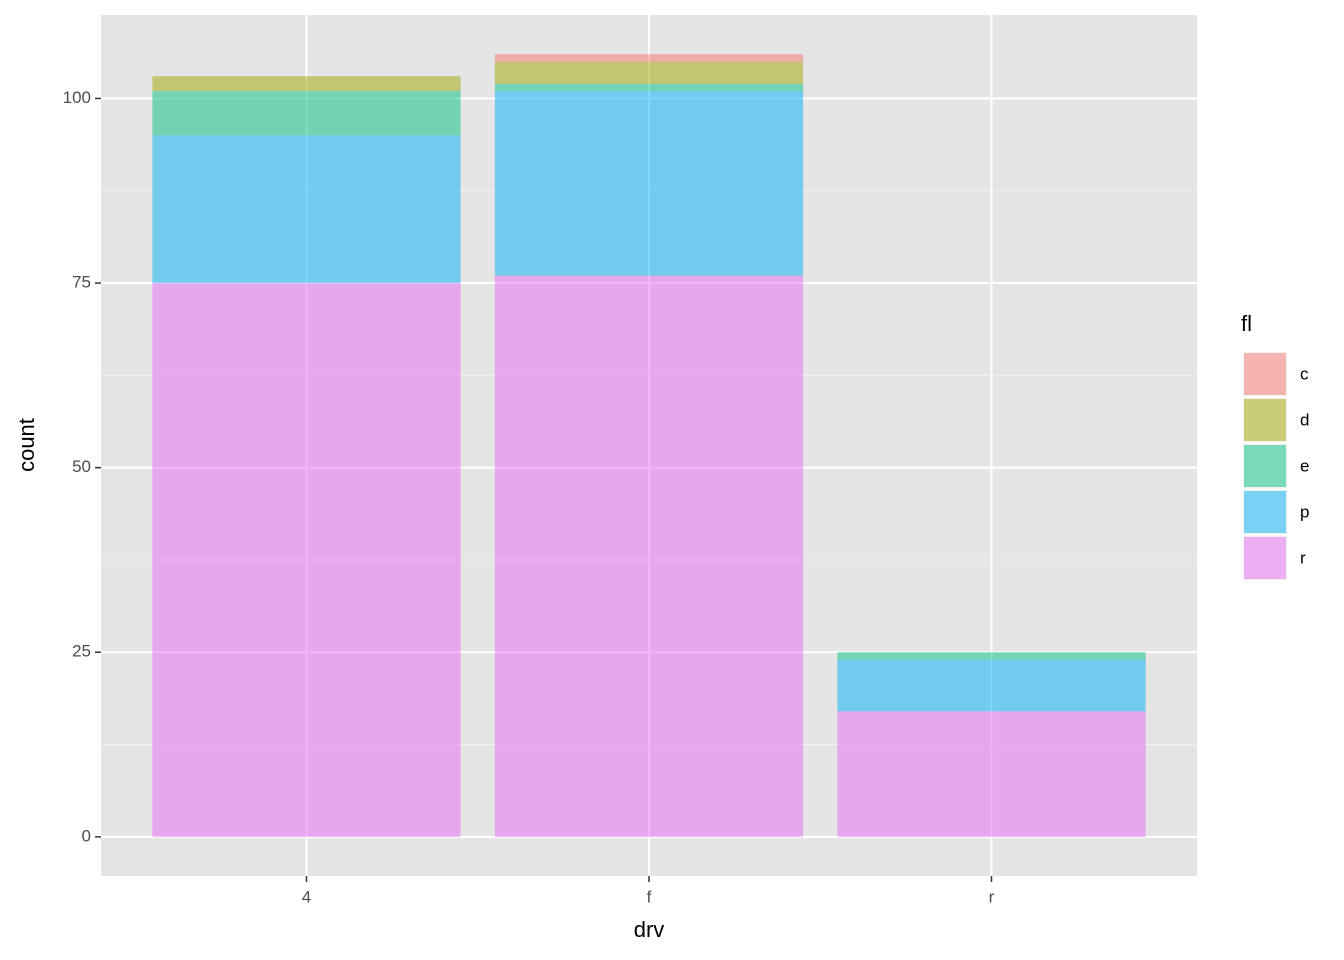 The image size is (1344, 960). What do you see at coordinates (1304, 419) in the screenshot?
I see `legend-label: d` at bounding box center [1304, 419].